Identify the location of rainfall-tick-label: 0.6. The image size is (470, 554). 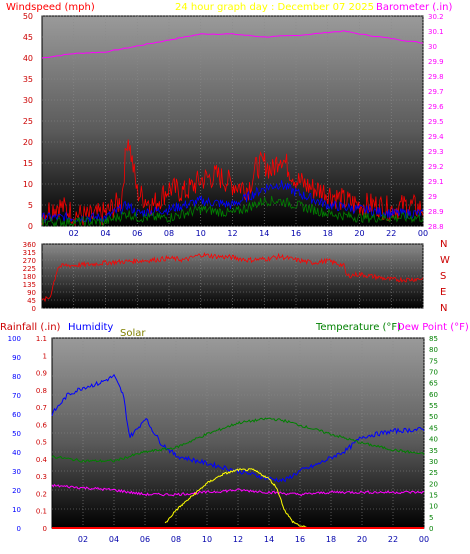
(42, 425).